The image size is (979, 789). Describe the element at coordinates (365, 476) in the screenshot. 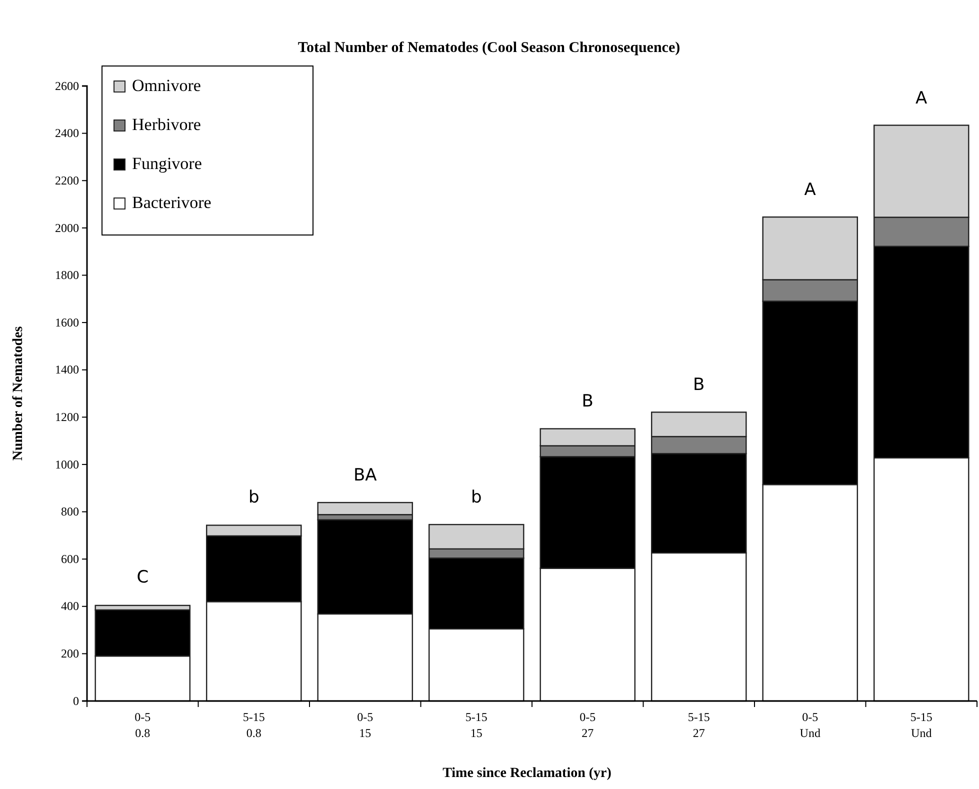

I see `annotation: BA` at that location.